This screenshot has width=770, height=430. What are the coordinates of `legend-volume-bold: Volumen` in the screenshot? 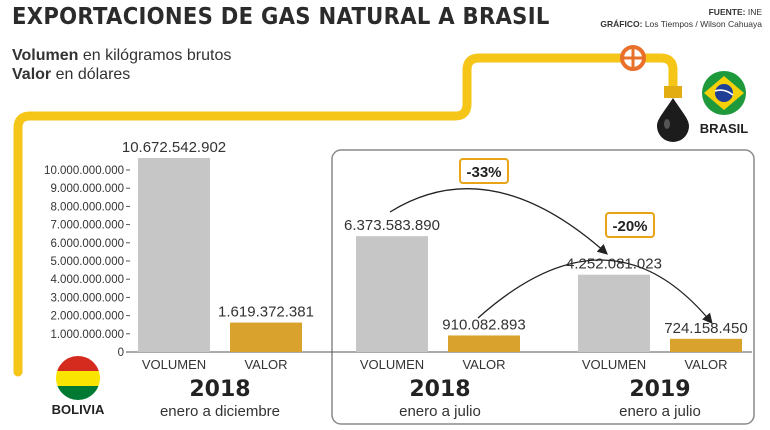 It's located at (45, 55).